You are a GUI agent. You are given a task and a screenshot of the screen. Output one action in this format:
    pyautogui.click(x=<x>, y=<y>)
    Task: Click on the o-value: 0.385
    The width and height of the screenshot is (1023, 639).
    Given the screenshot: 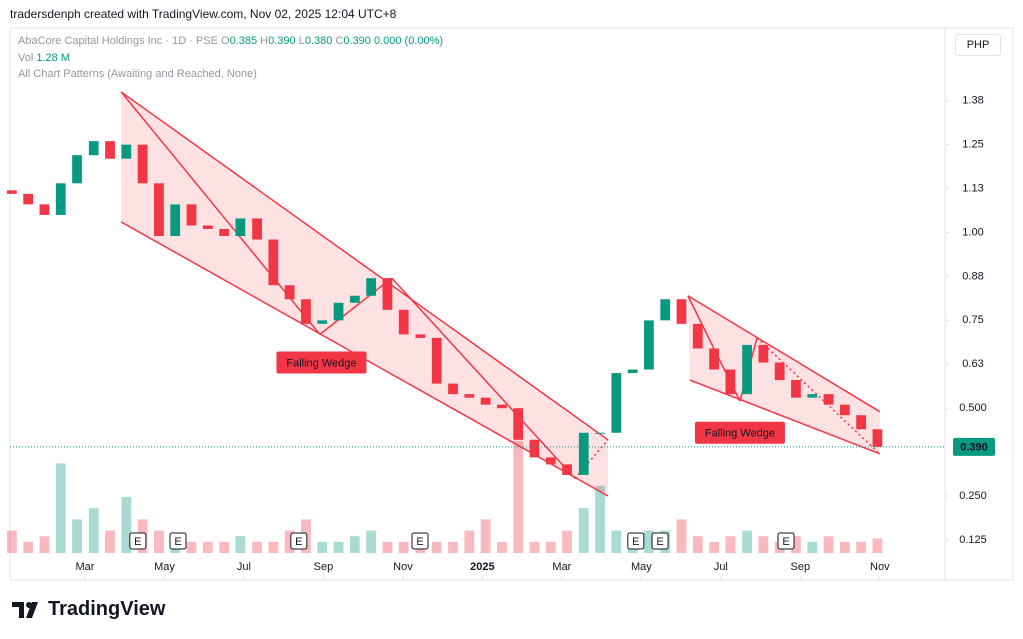 What is the action you would take?
    pyautogui.click(x=243, y=41)
    